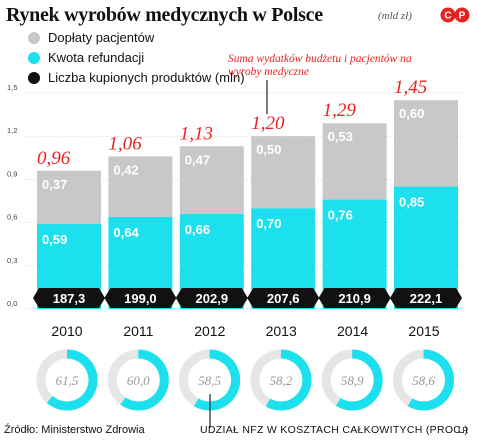 This screenshot has height=442, width=478. I want to click on y-tick-label: 0,0, so click(12, 303).